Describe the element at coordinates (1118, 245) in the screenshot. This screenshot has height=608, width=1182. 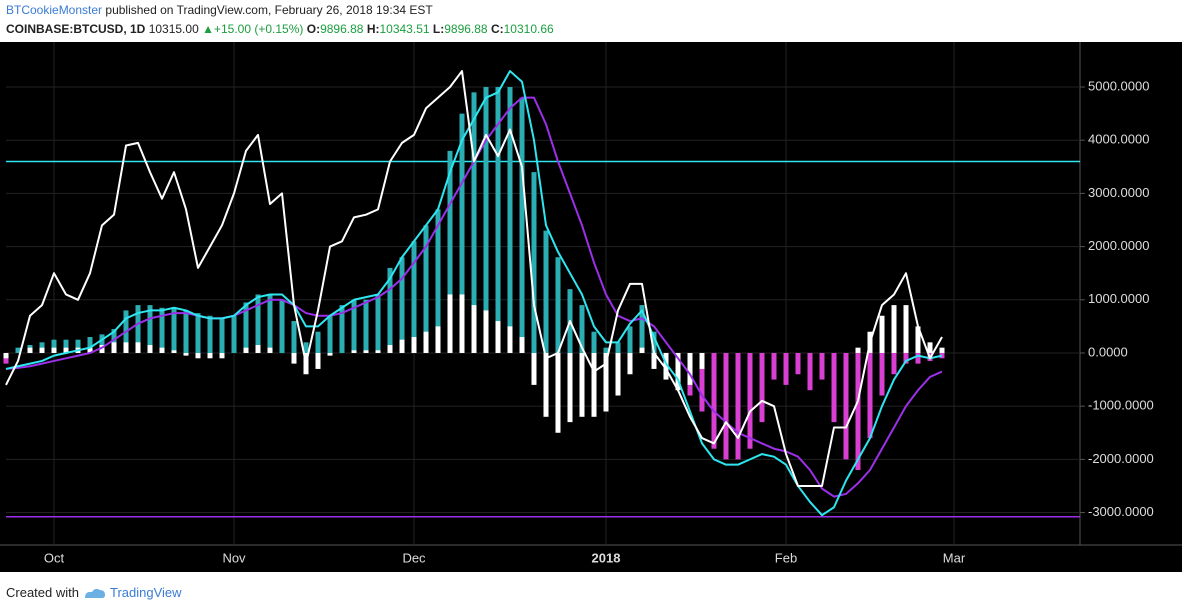
I see `y-tick-label: 2000.0000` at that location.